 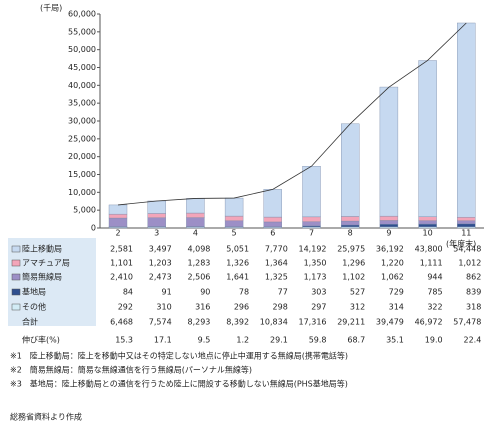 What do you see at coordinates (467, 322) in the screenshot?
I see `table-value: 57,478` at bounding box center [467, 322].